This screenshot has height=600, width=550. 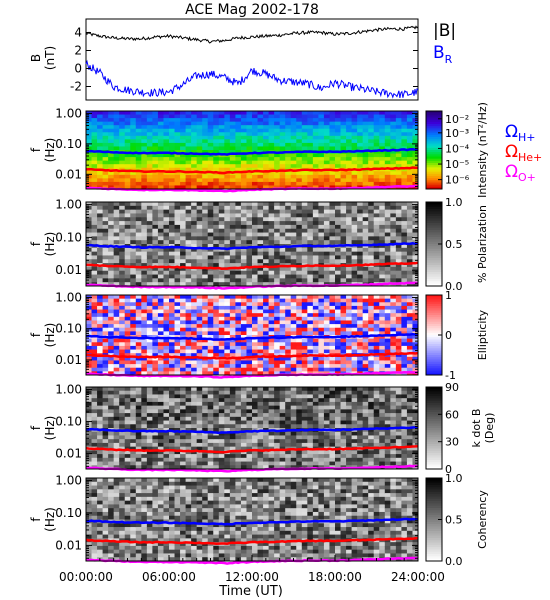 What do you see at coordinates (448, 295) in the screenshot?
I see `colorbar-tick-label: 1` at bounding box center [448, 295].